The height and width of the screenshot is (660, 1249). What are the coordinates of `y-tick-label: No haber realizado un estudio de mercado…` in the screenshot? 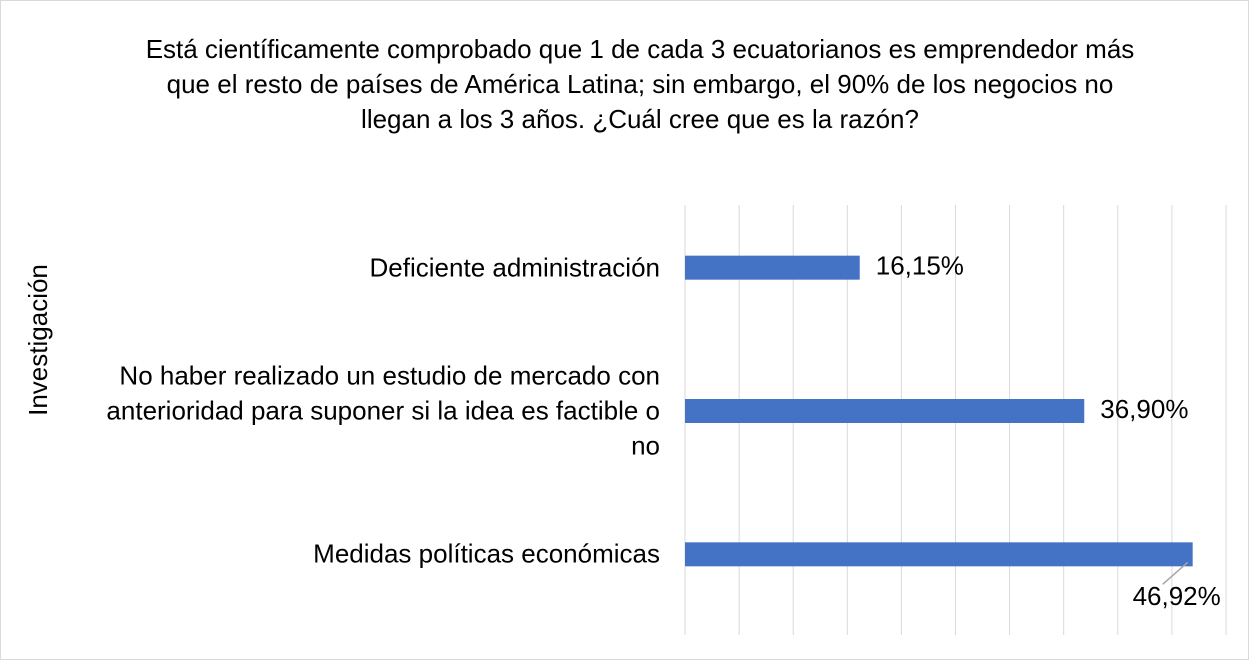 It's located at (383, 410).